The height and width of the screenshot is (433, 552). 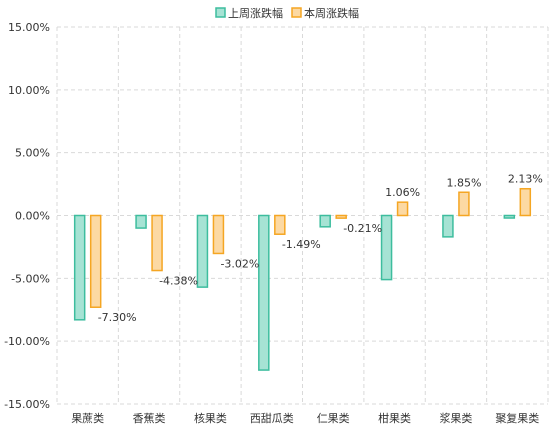 What do you see at coordinates (27, 341) in the screenshot?
I see `y-tick-label: -10.00%` at bounding box center [27, 341].